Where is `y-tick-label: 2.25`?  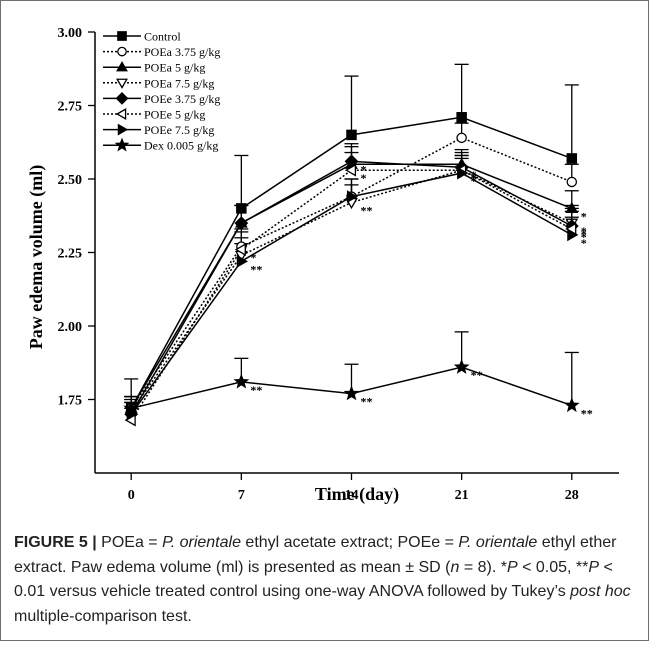 y-tick-label: 2.25 is located at coordinates (70, 254).